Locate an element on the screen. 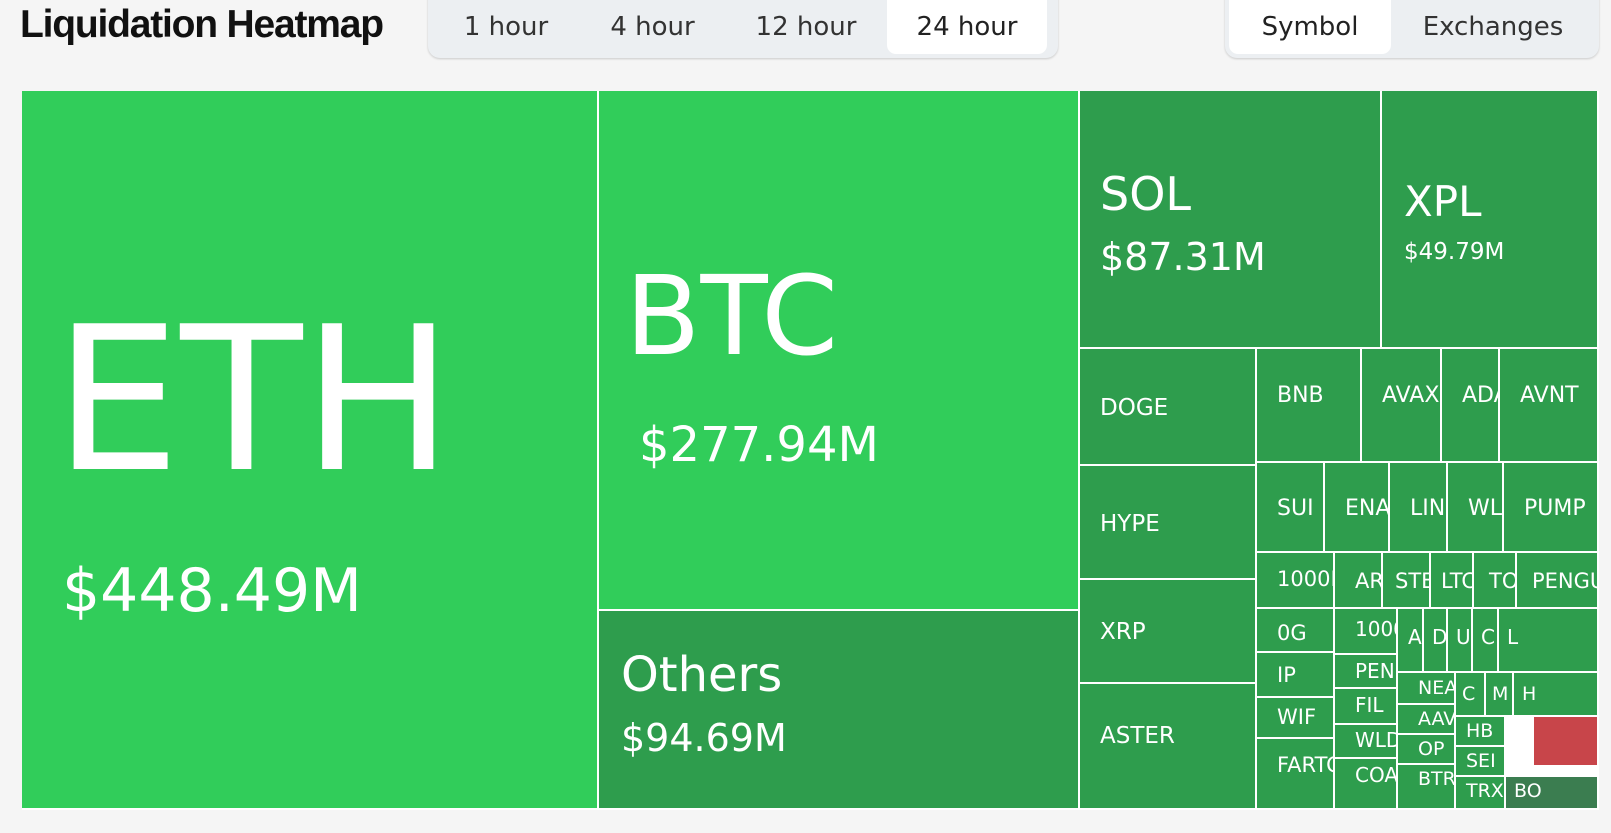 This screenshot has height=833, width=1611. cell-symbol: HYPE is located at coordinates (1130, 524).